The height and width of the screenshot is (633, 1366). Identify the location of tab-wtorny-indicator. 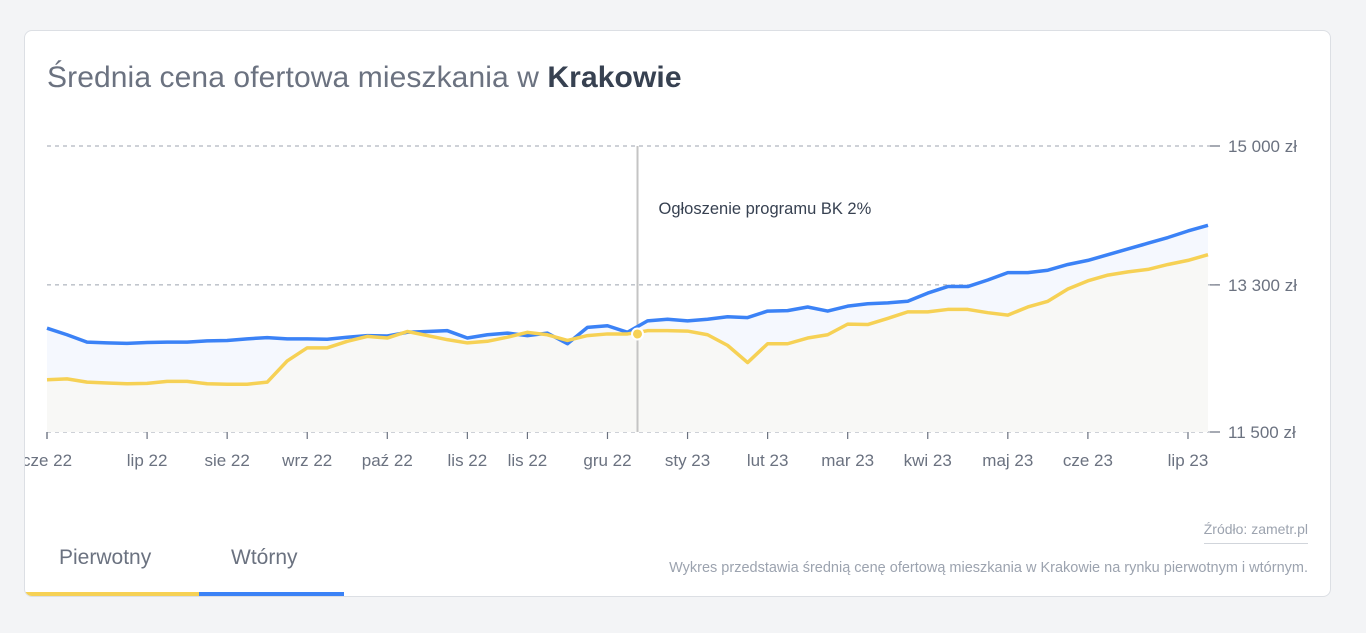
(271, 594).